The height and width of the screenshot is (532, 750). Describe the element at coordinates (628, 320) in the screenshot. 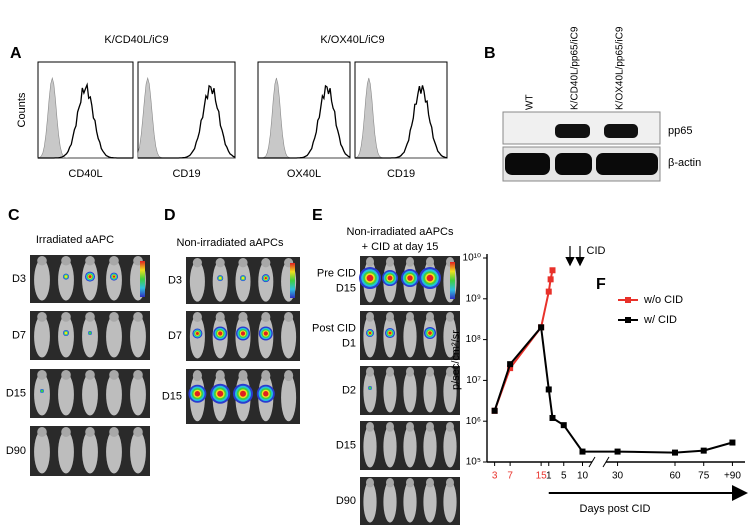

I see `legend-marker` at that location.